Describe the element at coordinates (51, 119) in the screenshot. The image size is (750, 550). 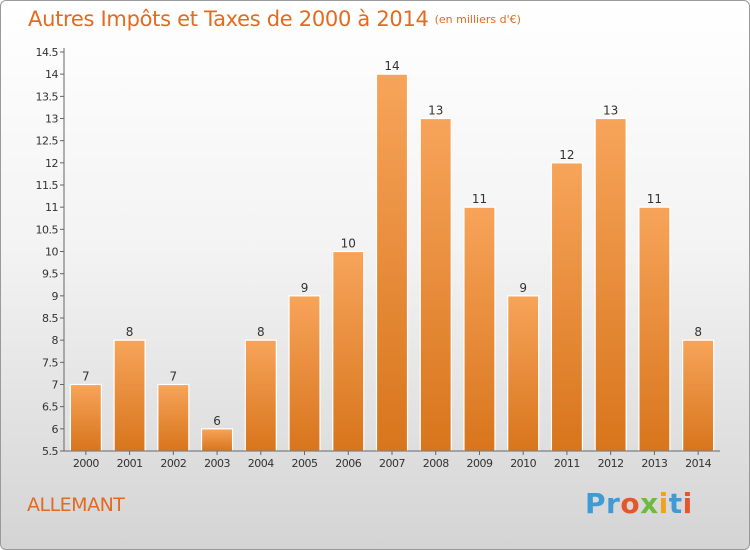
I see `y-tick-label: 13` at that location.